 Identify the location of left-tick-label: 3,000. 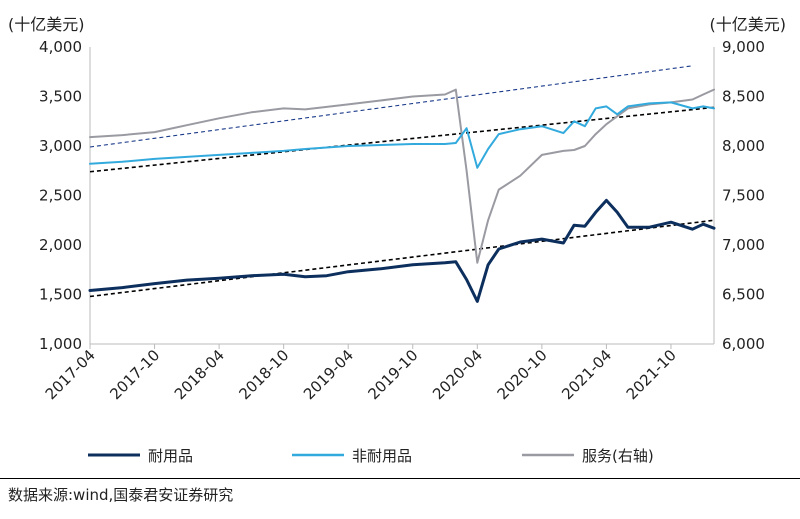
(60, 146).